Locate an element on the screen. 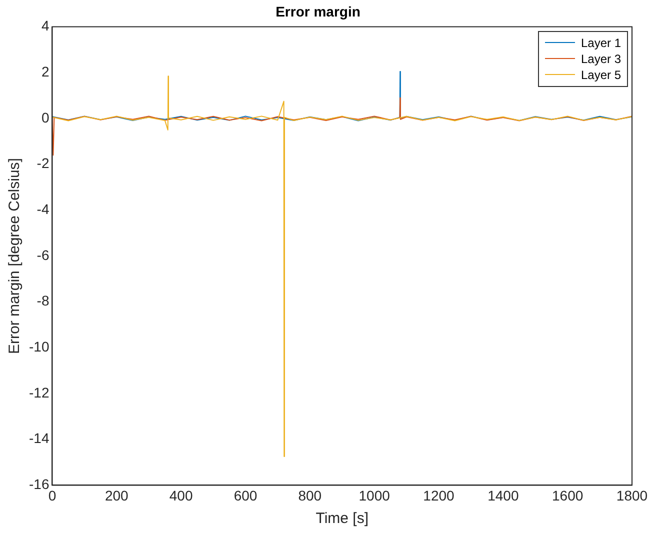 Image resolution: width=654 pixels, height=534 pixels. y-tick-label: 2 is located at coordinates (45, 72).